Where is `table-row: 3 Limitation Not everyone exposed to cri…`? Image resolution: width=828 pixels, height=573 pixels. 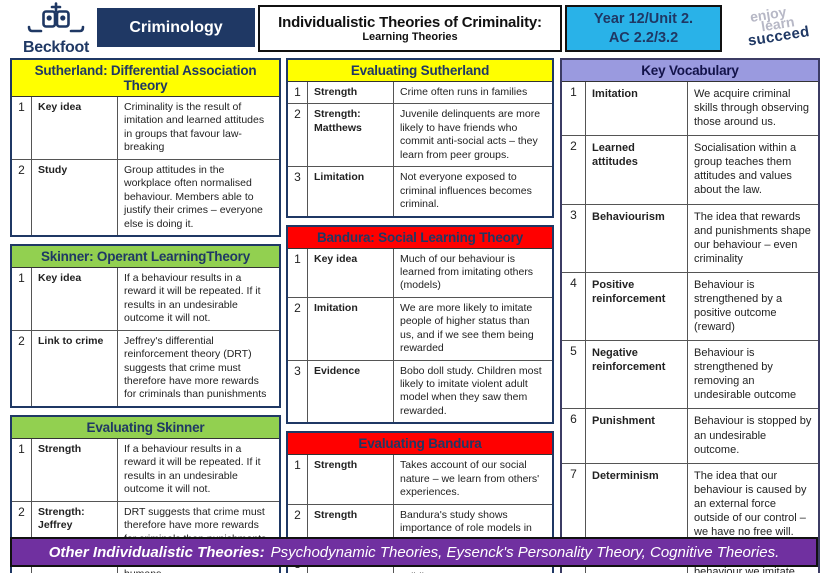 table-row: 3 Limitation Not everyone exposed to cri… is located at coordinates (420, 191).